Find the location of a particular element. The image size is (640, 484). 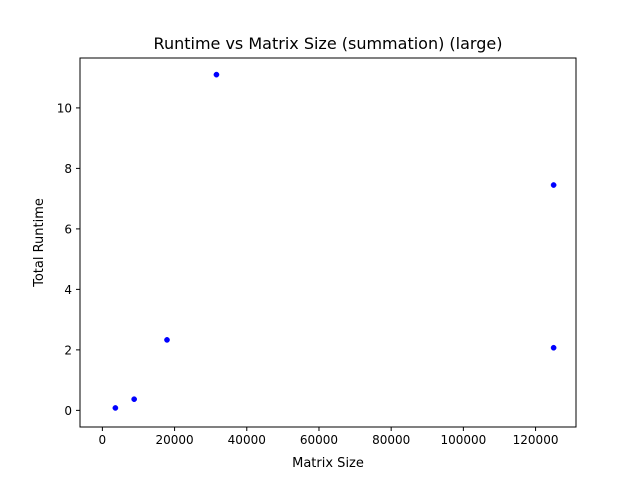

y-tick-label: 8 is located at coordinates (68, 169).